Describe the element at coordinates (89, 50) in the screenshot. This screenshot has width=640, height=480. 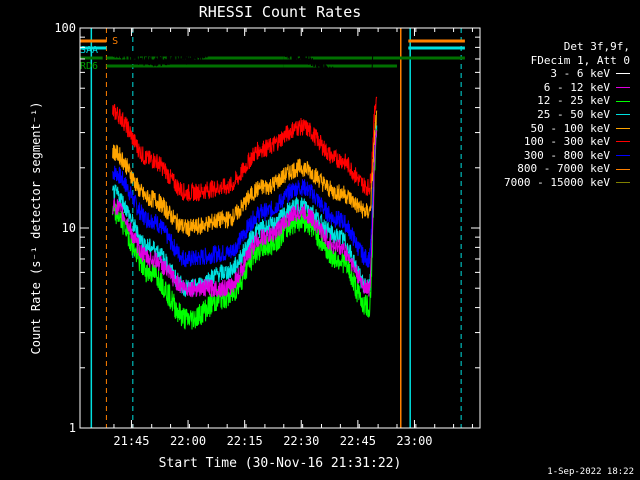
I see `annotation-saa: SAA` at that location.